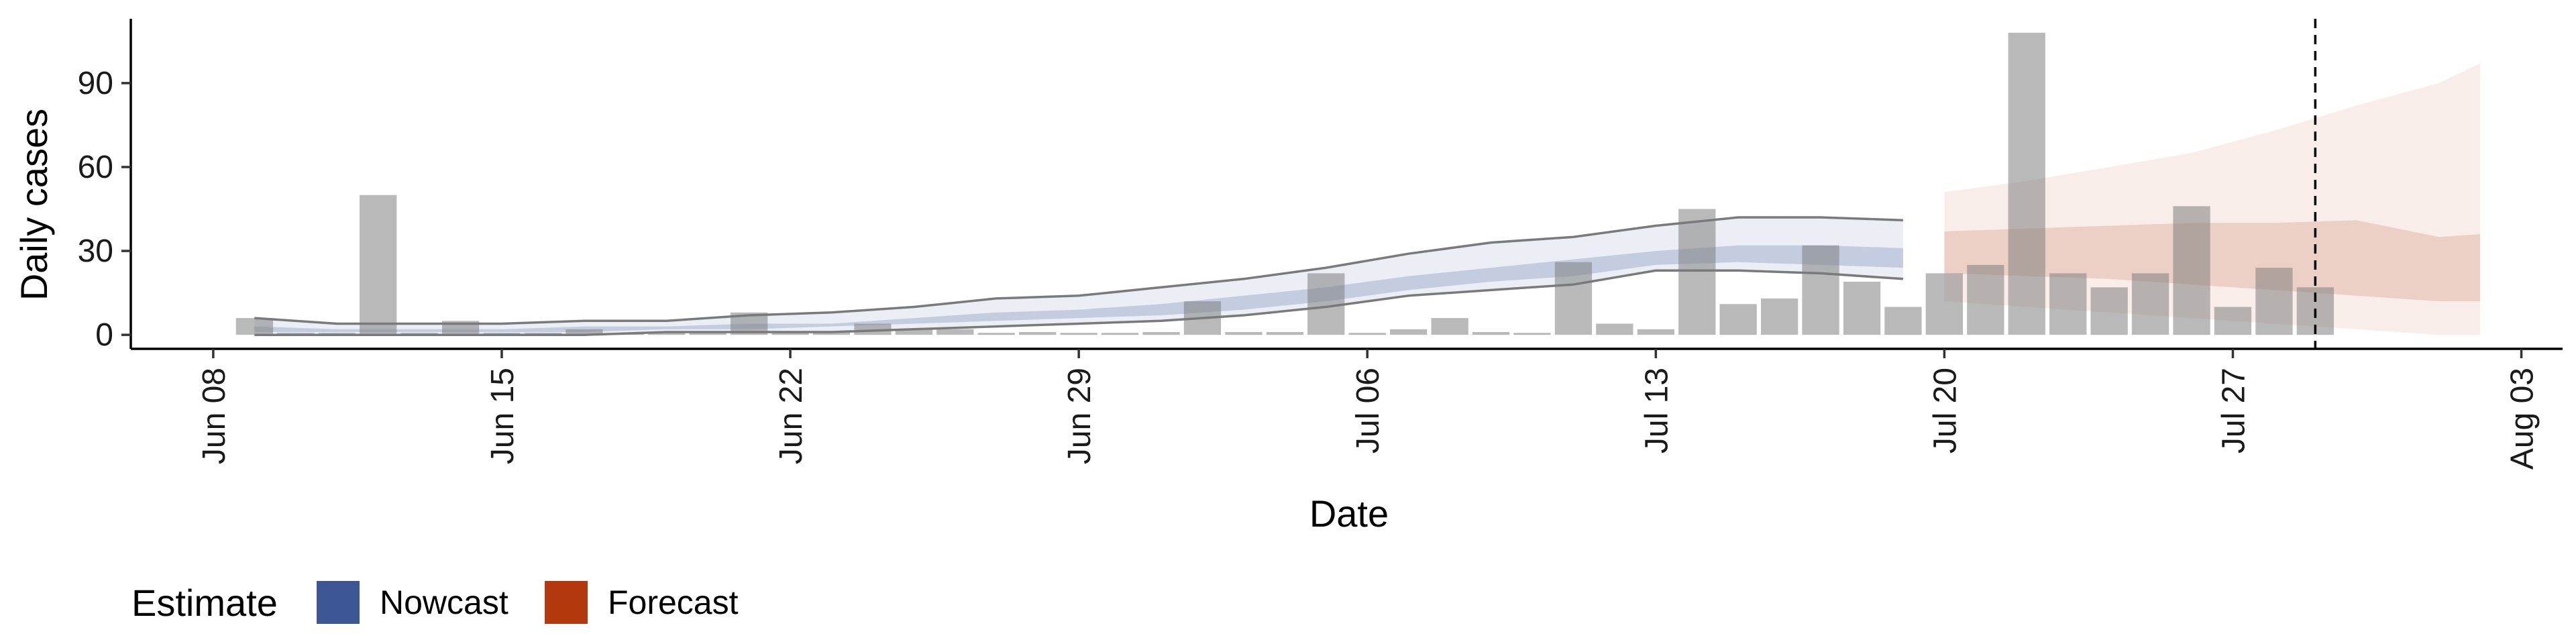 This screenshot has height=644, width=2576. What do you see at coordinates (444, 602) in the screenshot?
I see `legend-label-nowcast: Nowcast` at bounding box center [444, 602].